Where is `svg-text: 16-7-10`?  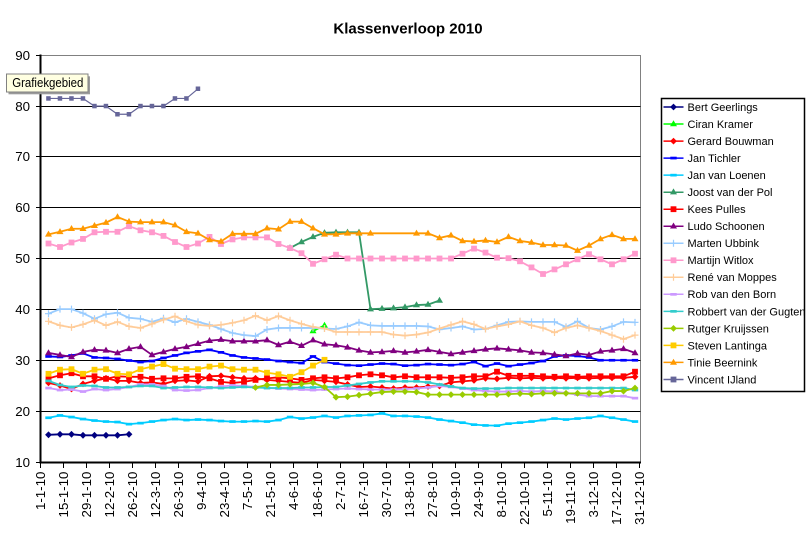
svg-text: 16-7-10 is located at coordinates (363, 495).